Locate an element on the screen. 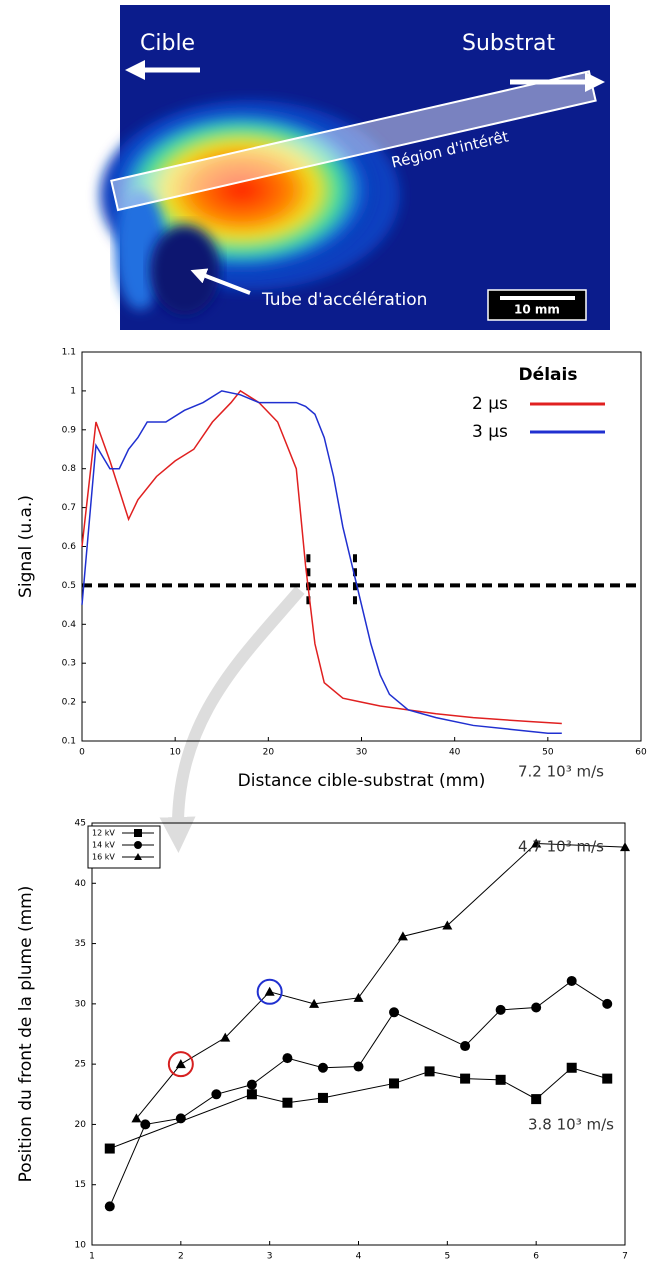  legend-title: Délais is located at coordinates (548, 375).